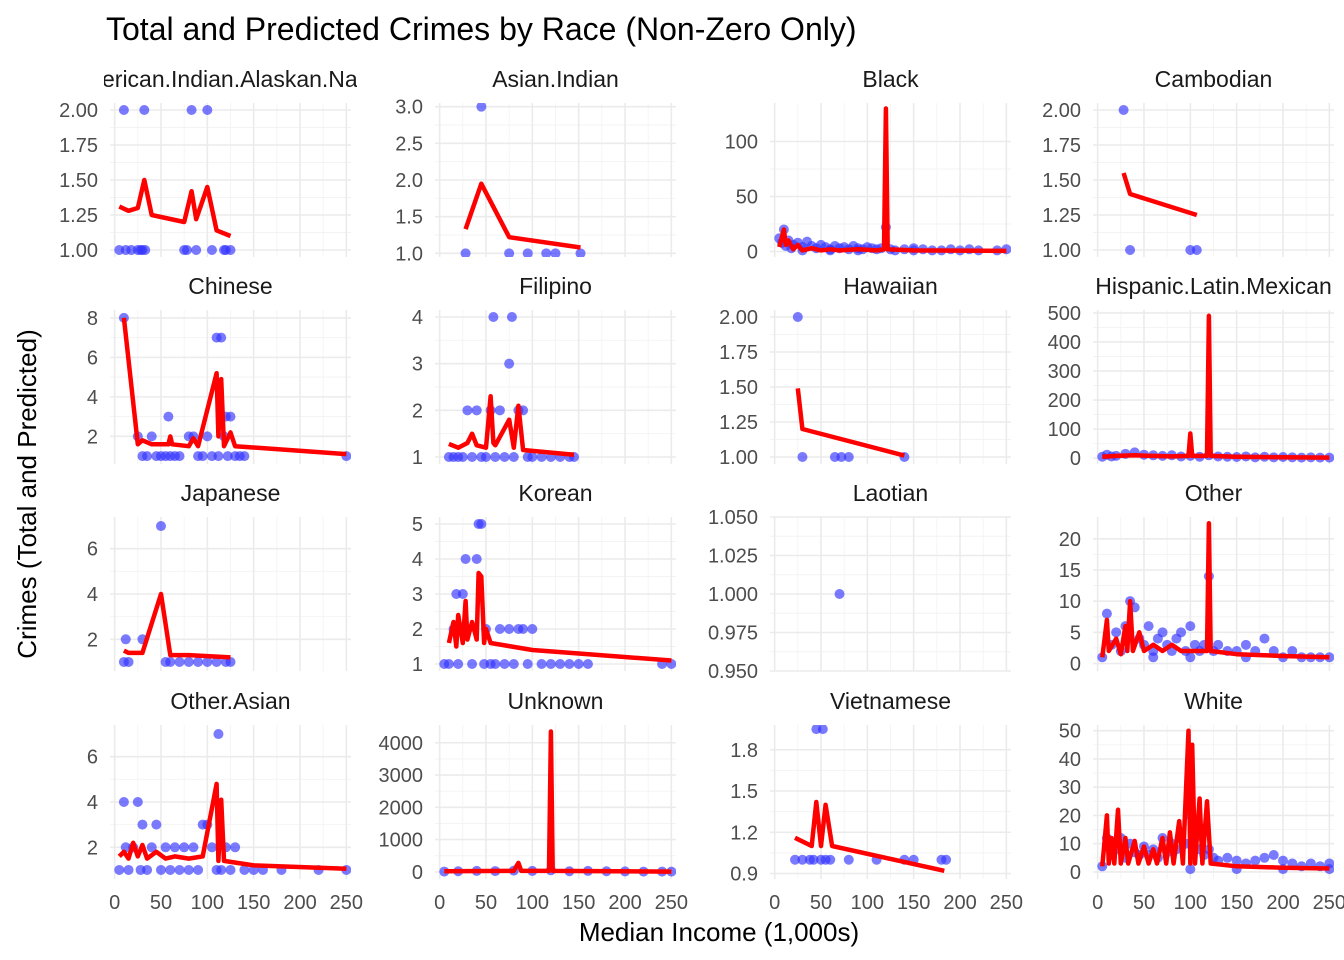 The height and width of the screenshot is (960, 1344). Describe the element at coordinates (92, 319) in the screenshot. I see `y-tick-label: 8` at that location.